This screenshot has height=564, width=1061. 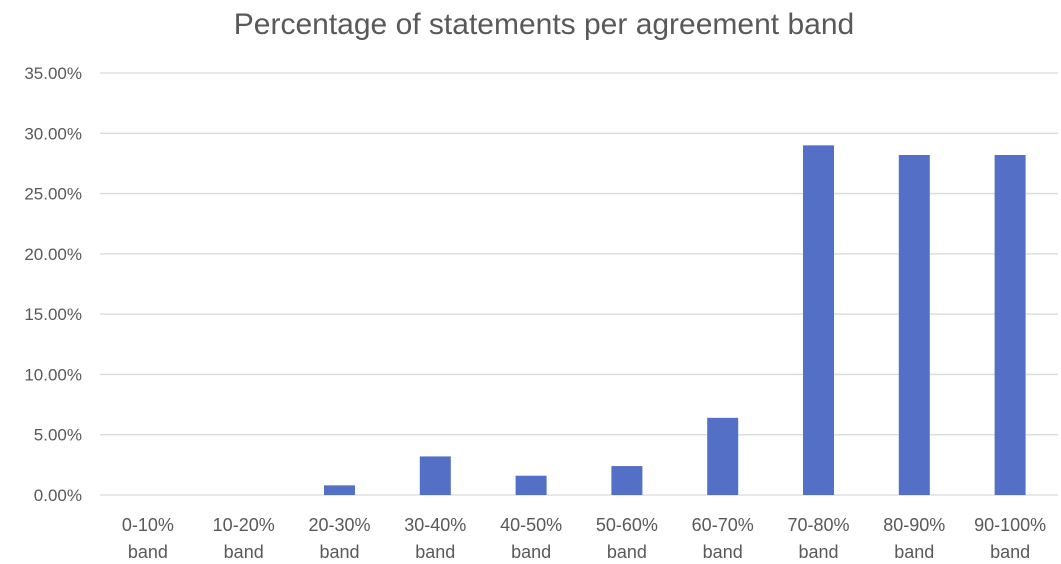 What do you see at coordinates (339, 538) in the screenshot?
I see `x-category-label: 20-30% band` at bounding box center [339, 538].